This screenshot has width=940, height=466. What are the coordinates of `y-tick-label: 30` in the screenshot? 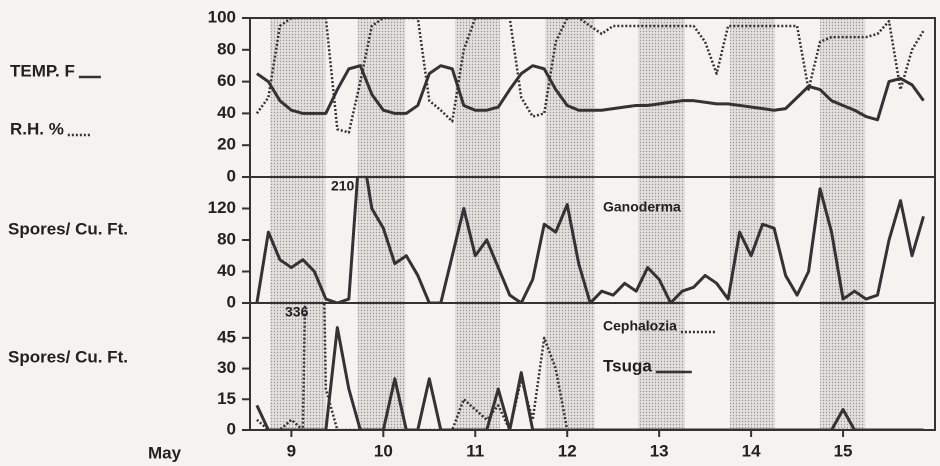 It's located at (226, 367).